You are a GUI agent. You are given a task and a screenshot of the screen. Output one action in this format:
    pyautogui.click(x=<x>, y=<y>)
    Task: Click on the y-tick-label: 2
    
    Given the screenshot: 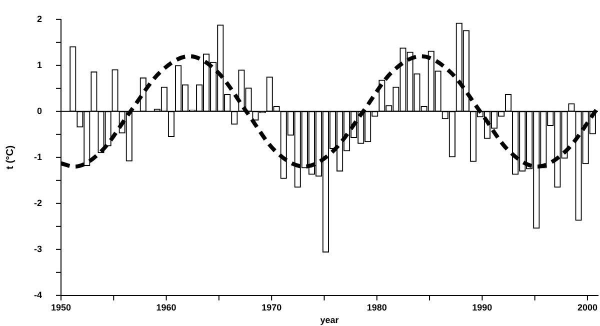 What is the action you would take?
    pyautogui.click(x=39, y=19)
    